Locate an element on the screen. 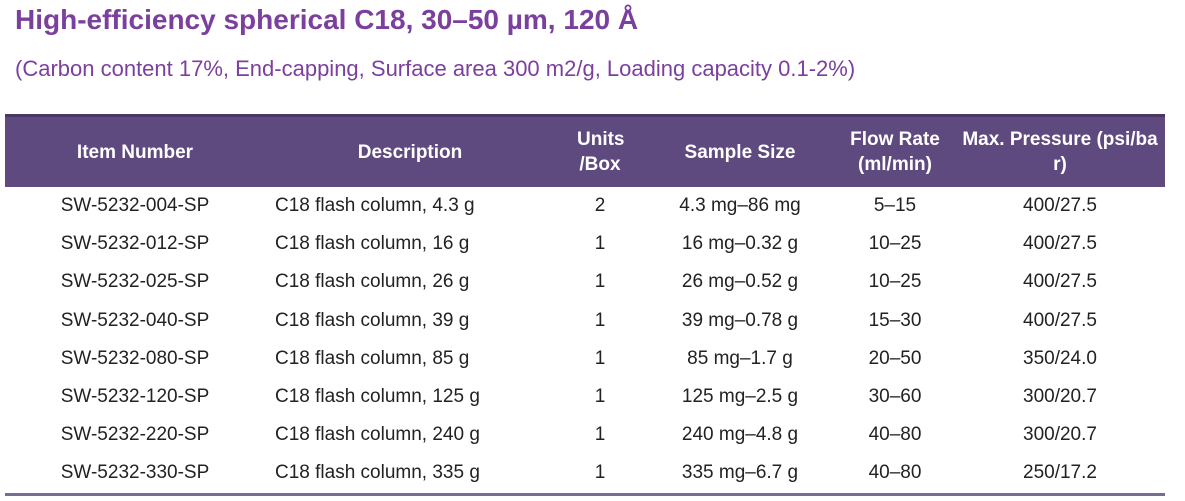 This screenshot has height=501, width=1185. table-cell: C18 flash column, 16 g is located at coordinates (372, 244).